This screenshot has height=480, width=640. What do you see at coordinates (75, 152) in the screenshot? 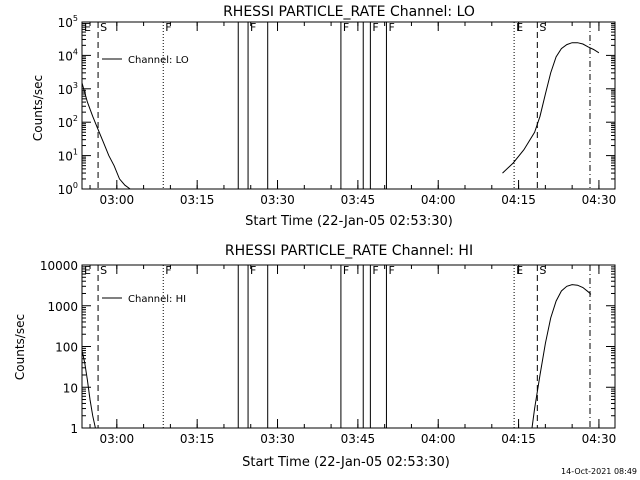
I see `y-tick-exponent: 1` at bounding box center [75, 152].